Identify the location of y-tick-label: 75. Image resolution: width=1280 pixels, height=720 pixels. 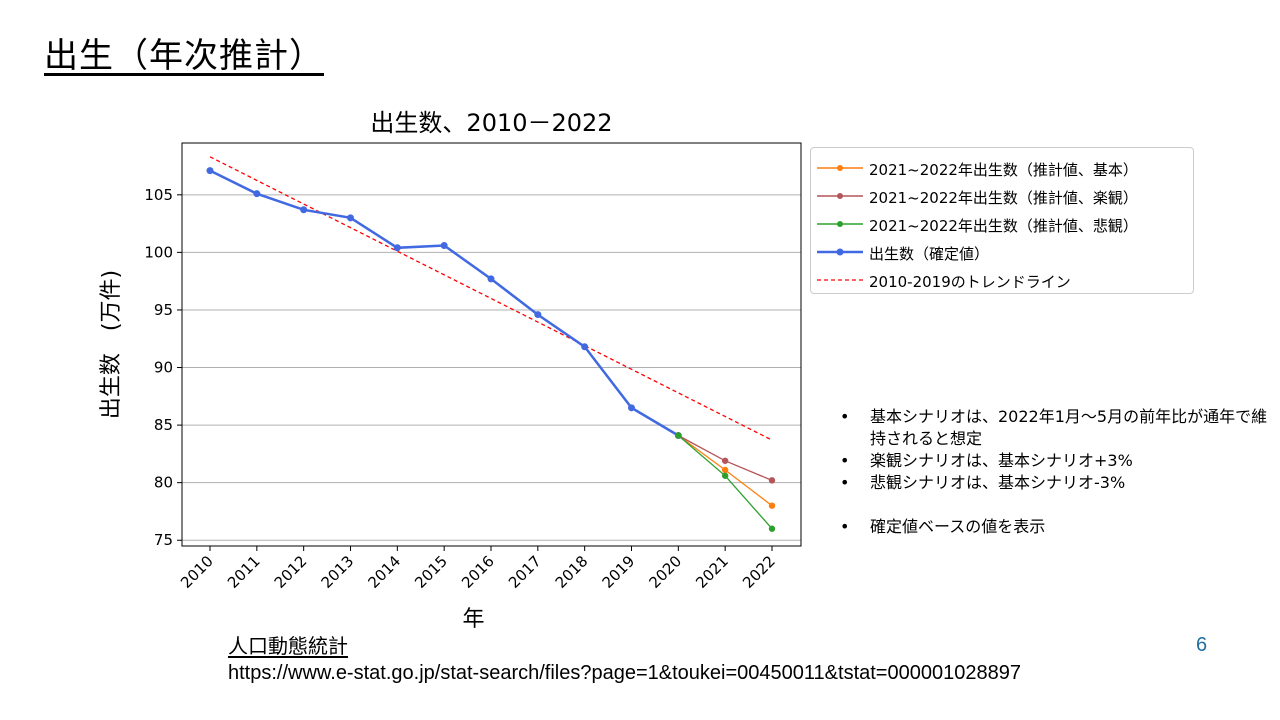
(163, 540).